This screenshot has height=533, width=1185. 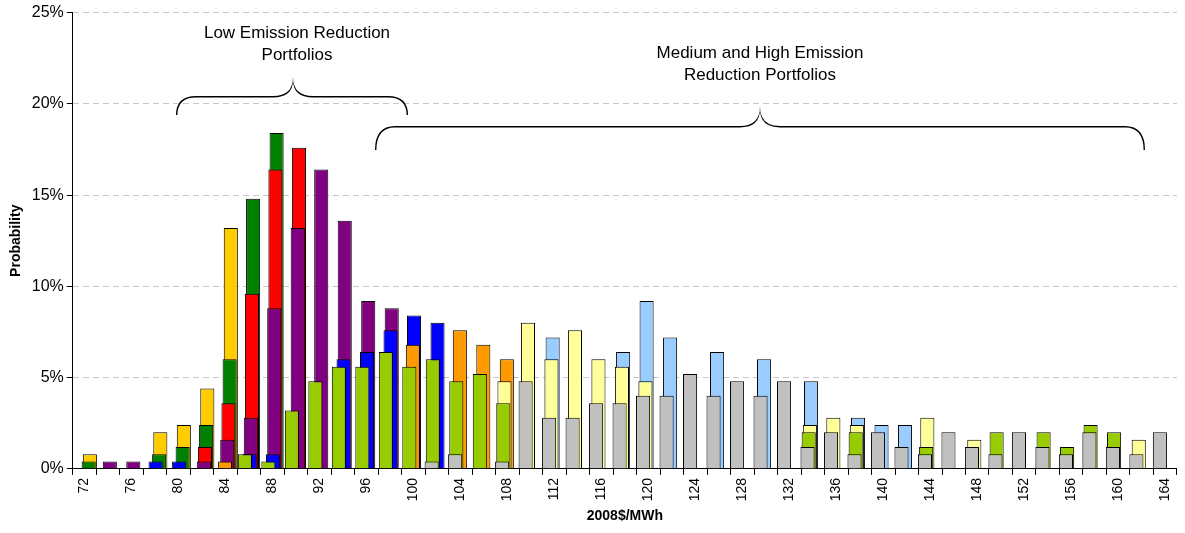 What do you see at coordinates (83, 485) in the screenshot?
I see `x-tick-label: 72` at bounding box center [83, 485].